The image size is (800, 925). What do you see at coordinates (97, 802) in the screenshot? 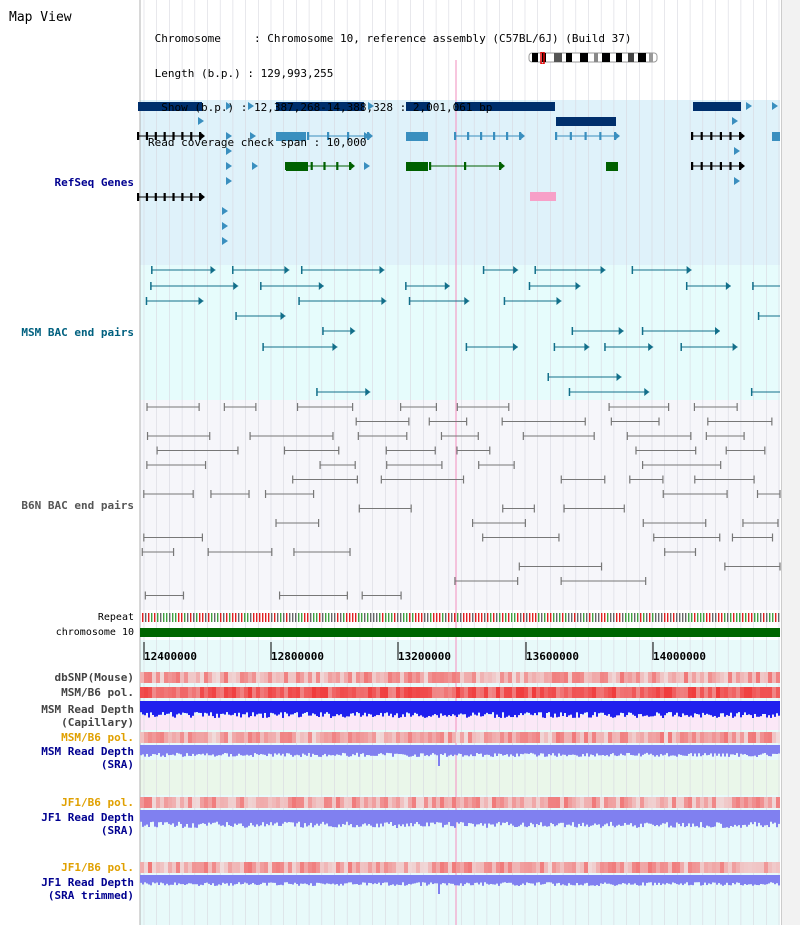
I see `track-label-jf1-b6-pol: JF1/B6 pol.` at bounding box center [97, 802].